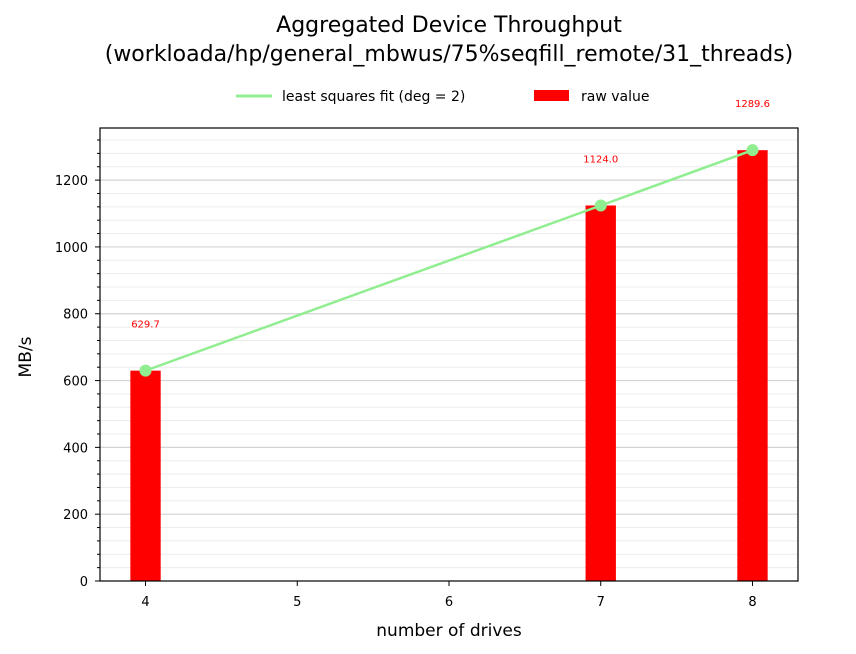 The width and height of the screenshot is (856, 654). I want to click on y-tick-label: 1200, so click(71, 181).